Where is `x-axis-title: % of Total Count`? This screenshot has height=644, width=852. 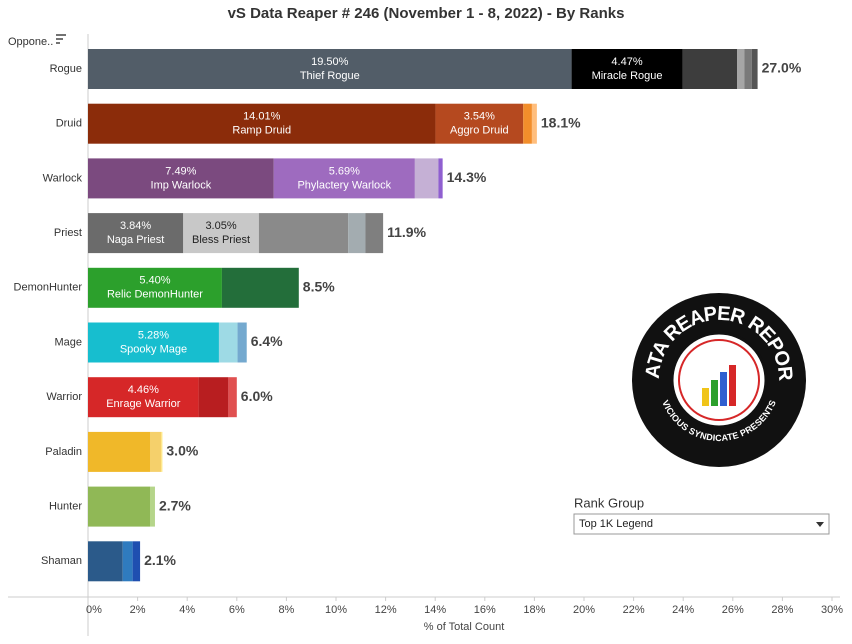 x-axis-title: % of Total Count is located at coordinates (464, 627).